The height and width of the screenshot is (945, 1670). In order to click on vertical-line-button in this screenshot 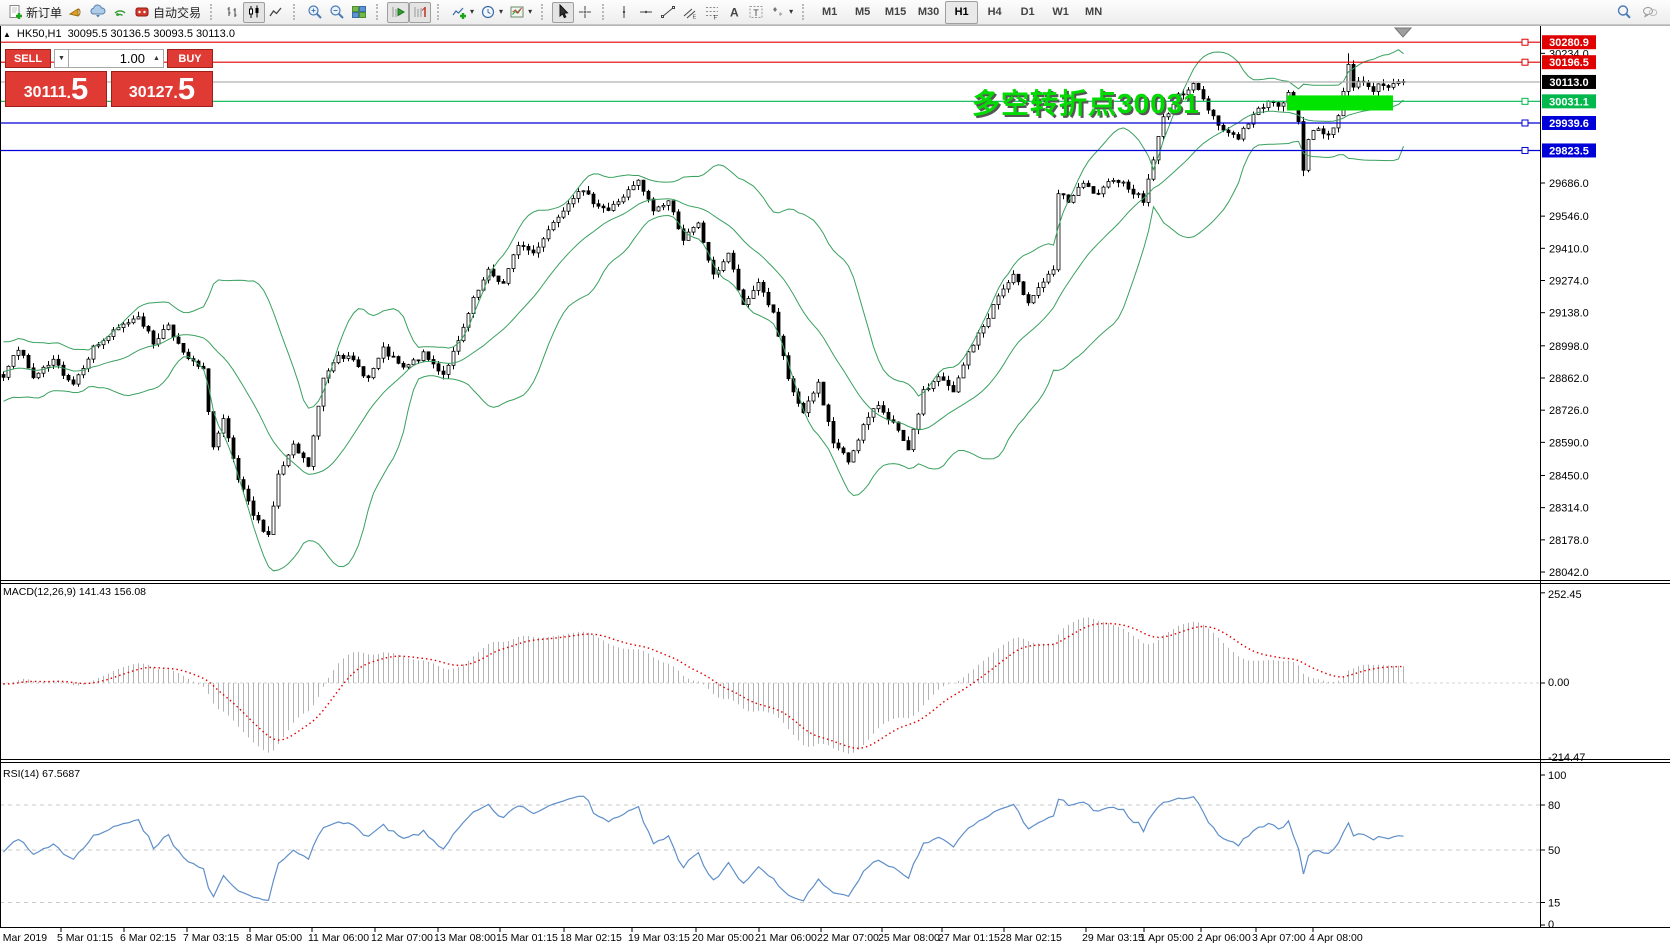, I will do `click(624, 12)`.